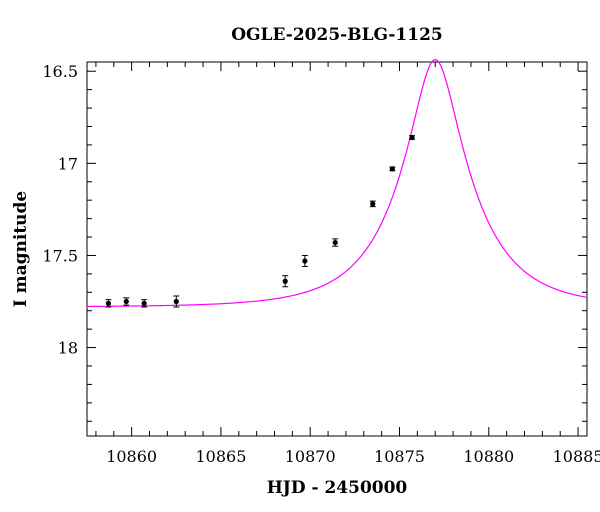  I want to click on x-tick-label: 10885, so click(576, 456).